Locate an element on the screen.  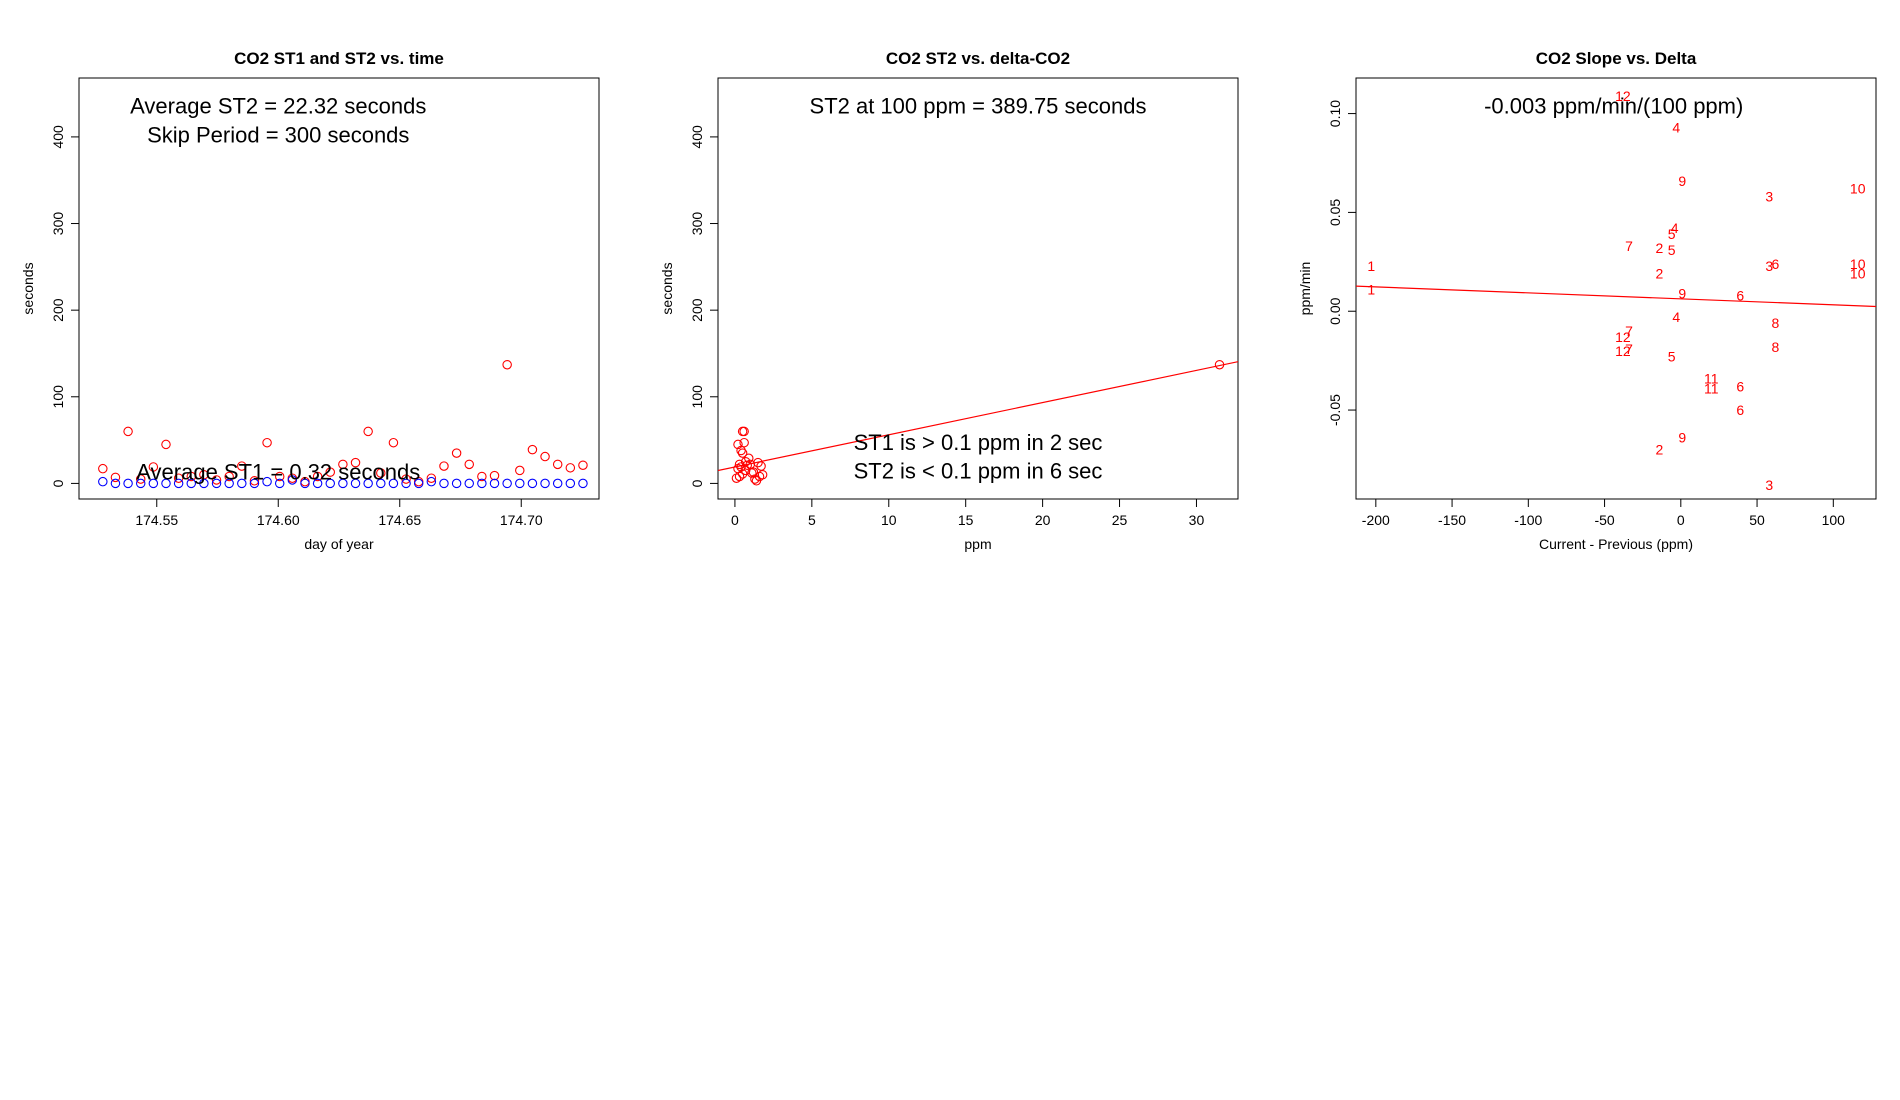
x-tick-label: 50 is located at coordinates (1757, 520).